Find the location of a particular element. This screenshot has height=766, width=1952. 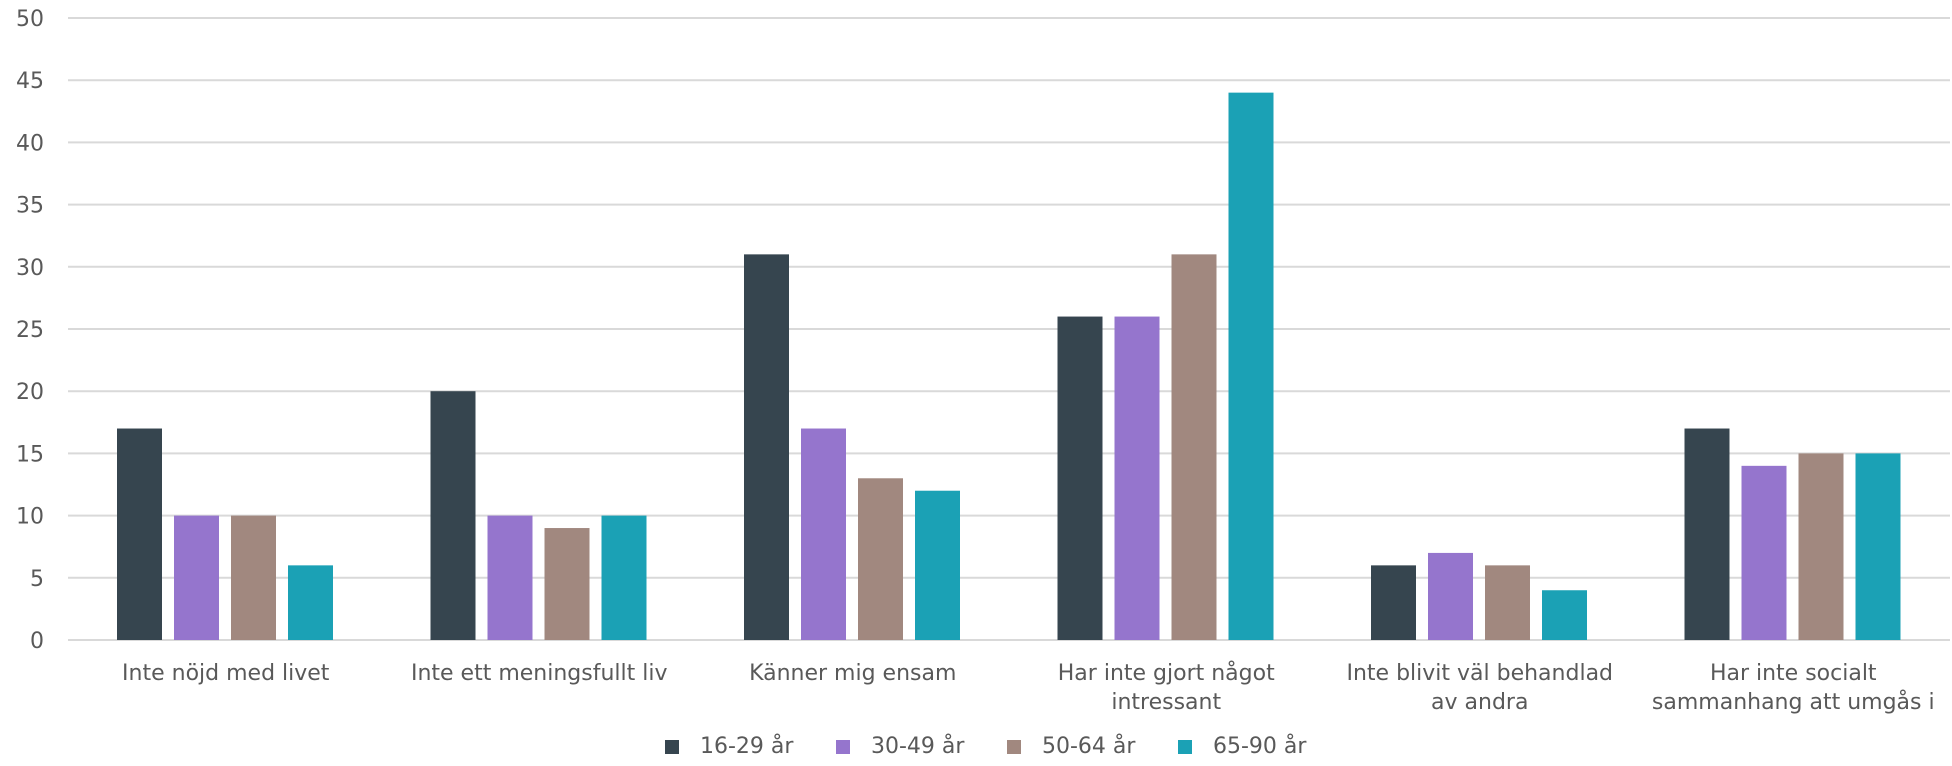

bar-50-64-år-cat-4 is located at coordinates (1507, 602).